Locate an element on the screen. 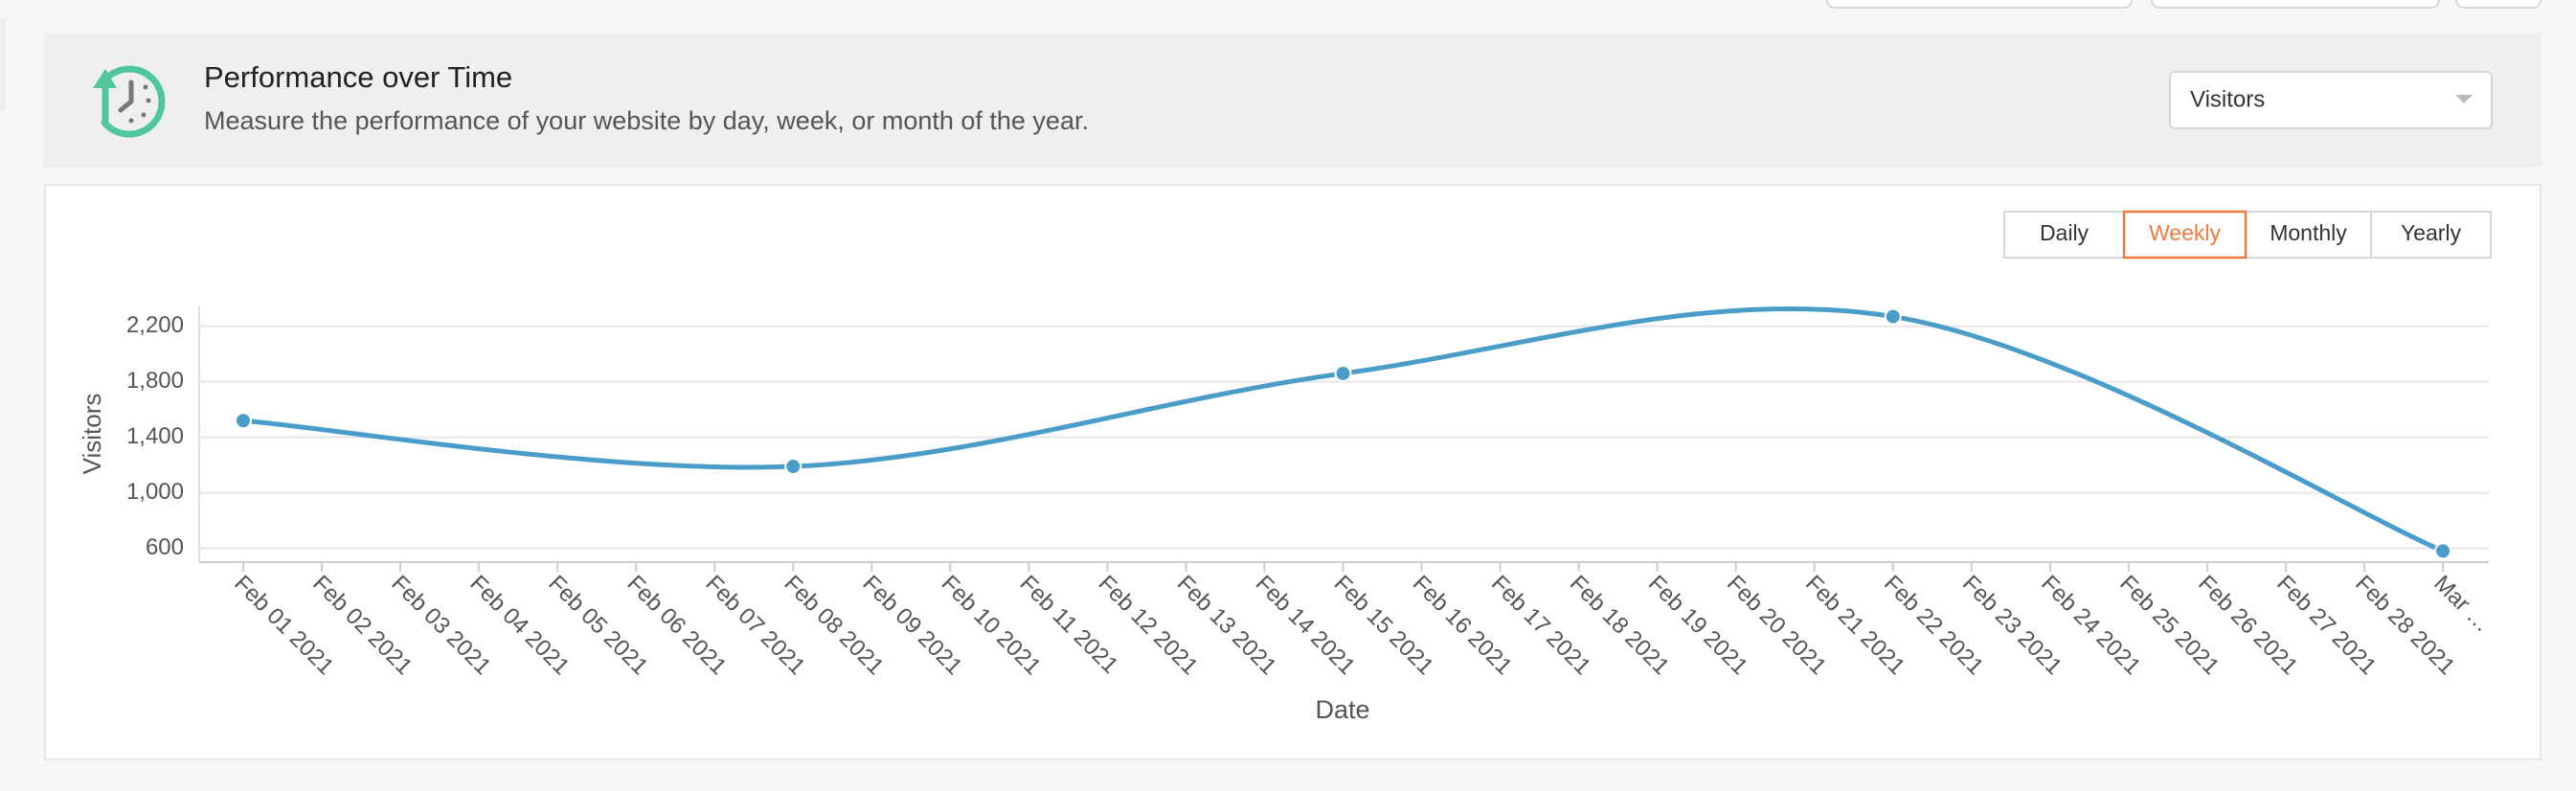  y-tick-label: 1,400 is located at coordinates (155, 436).